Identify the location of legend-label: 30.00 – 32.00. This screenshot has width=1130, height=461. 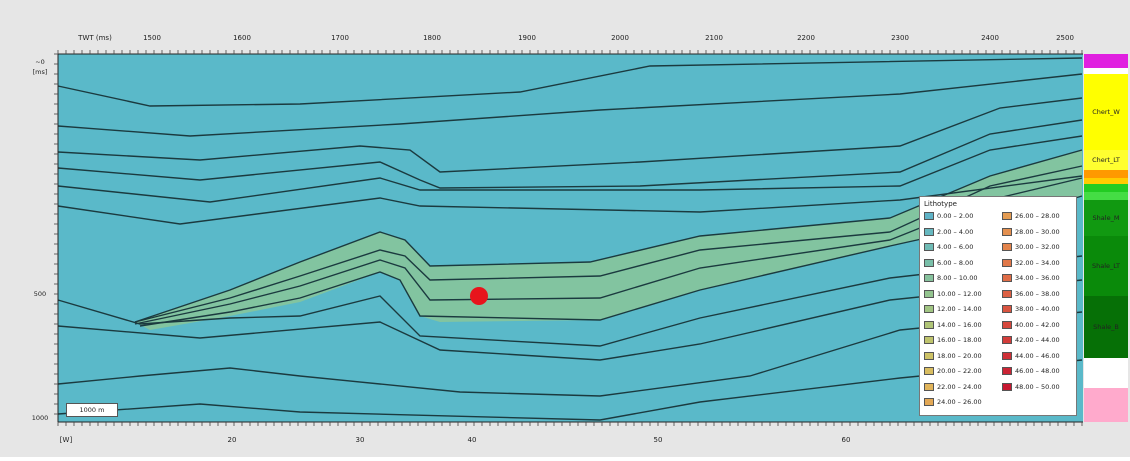
(1037, 247).